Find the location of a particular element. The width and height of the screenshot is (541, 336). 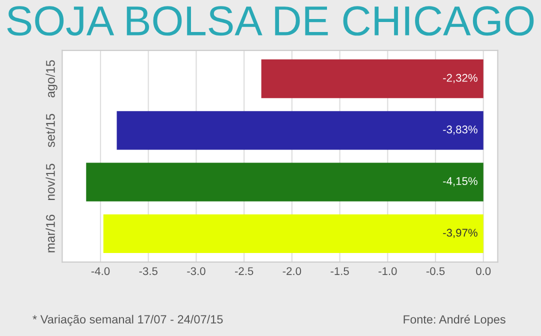

y-tick-label: mar/16 is located at coordinates (50, 233).